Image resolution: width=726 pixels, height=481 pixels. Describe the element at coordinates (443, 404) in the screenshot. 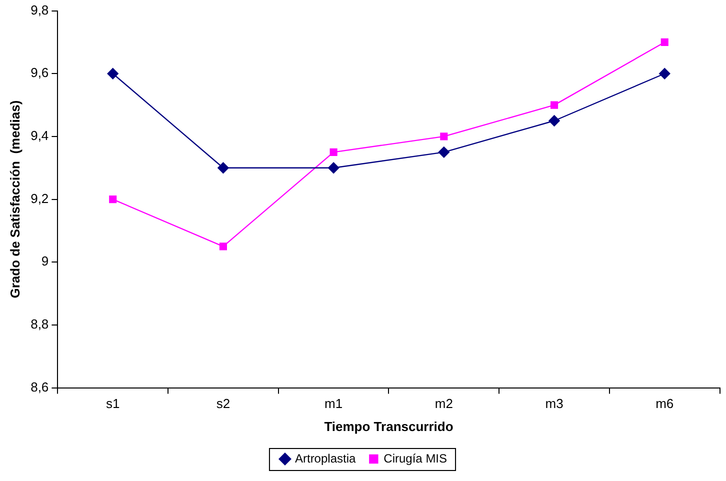

I see `x-tick-label: m2` at that location.